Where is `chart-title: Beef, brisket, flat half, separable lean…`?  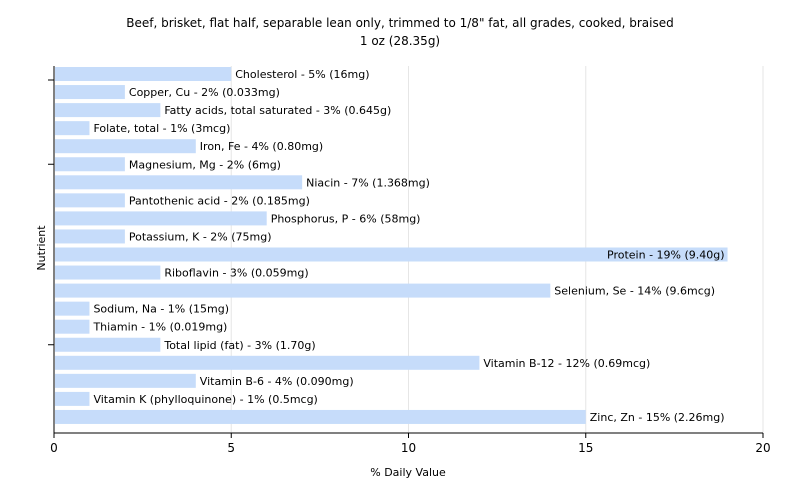
chart-title: Beef, brisket, flat half, separable lean… is located at coordinates (399, 23).